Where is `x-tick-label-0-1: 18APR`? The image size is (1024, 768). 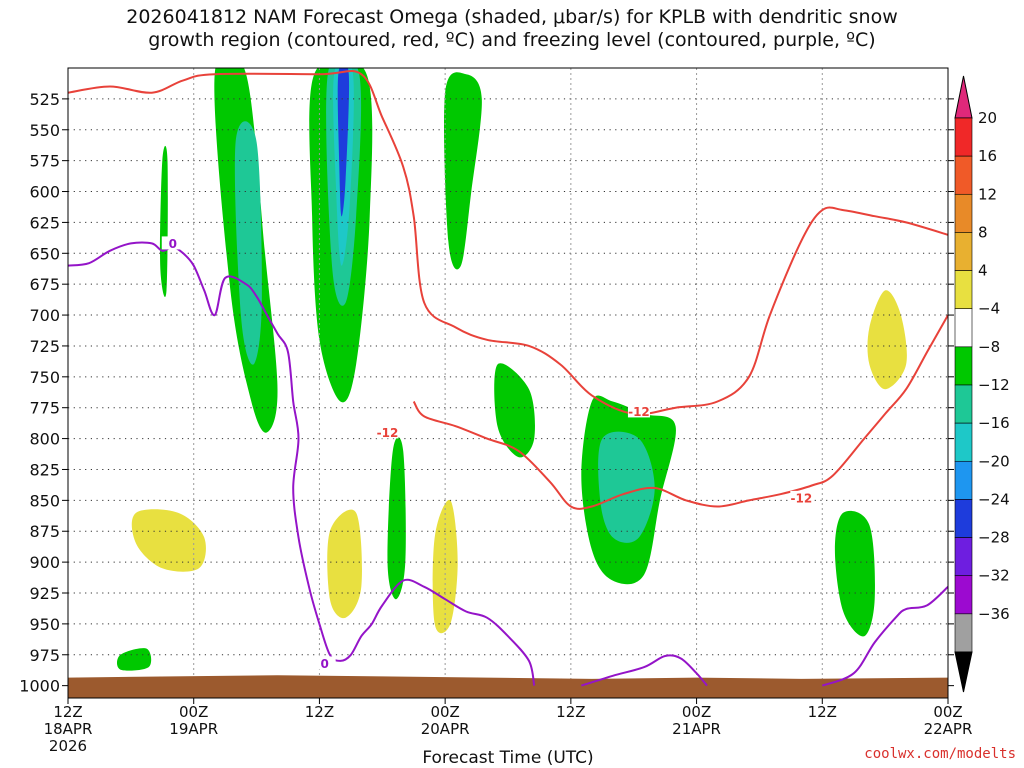 x-tick-label-0-1: 18APR is located at coordinates (68, 729).